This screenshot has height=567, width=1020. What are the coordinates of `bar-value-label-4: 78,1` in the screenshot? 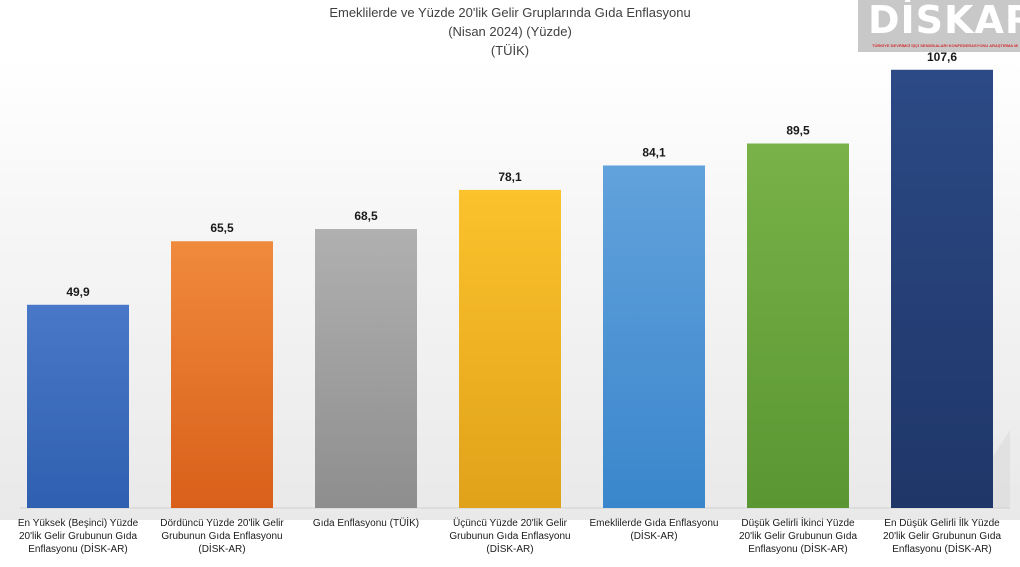 It's located at (510, 177).